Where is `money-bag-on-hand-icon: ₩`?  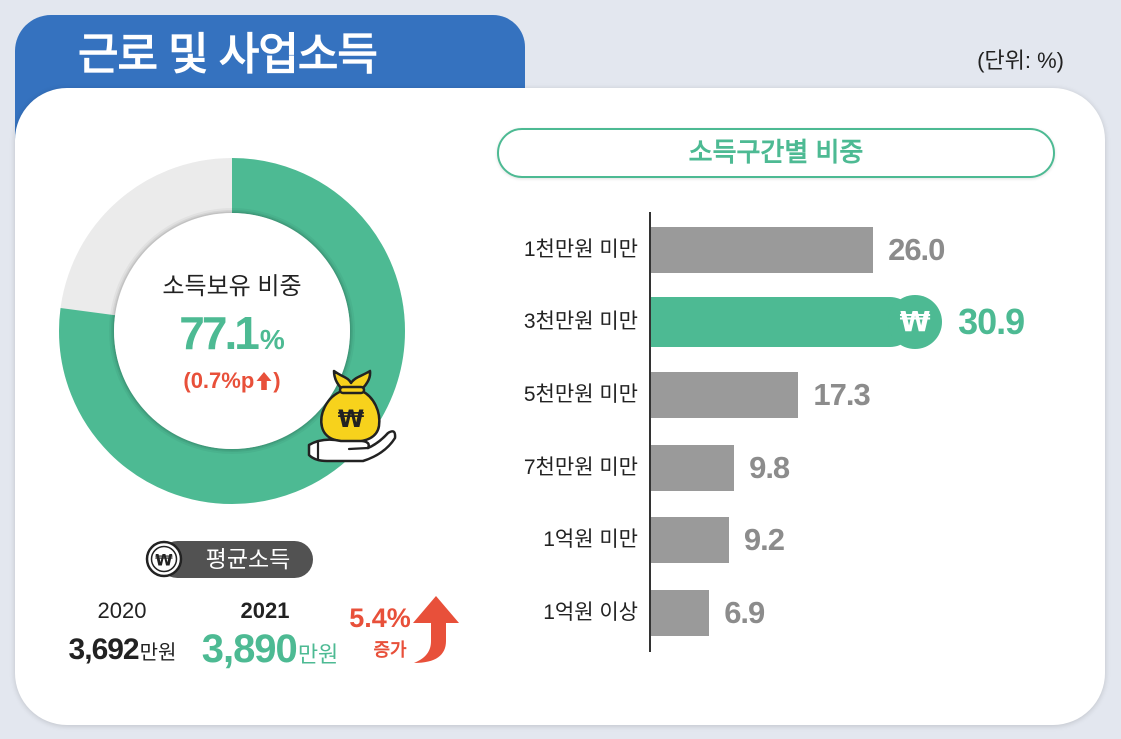
money-bag-on-hand-icon: ₩ is located at coordinates (352, 416).